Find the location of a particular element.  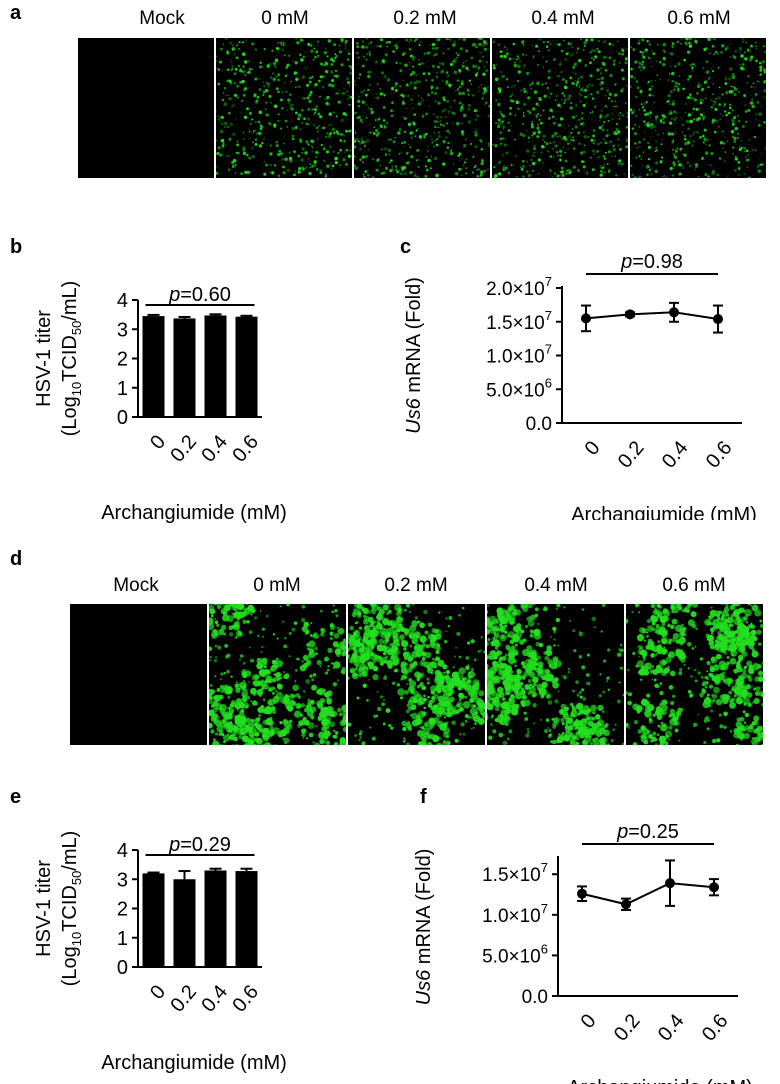

p-rest: =0.25 is located at coordinates (653, 832).